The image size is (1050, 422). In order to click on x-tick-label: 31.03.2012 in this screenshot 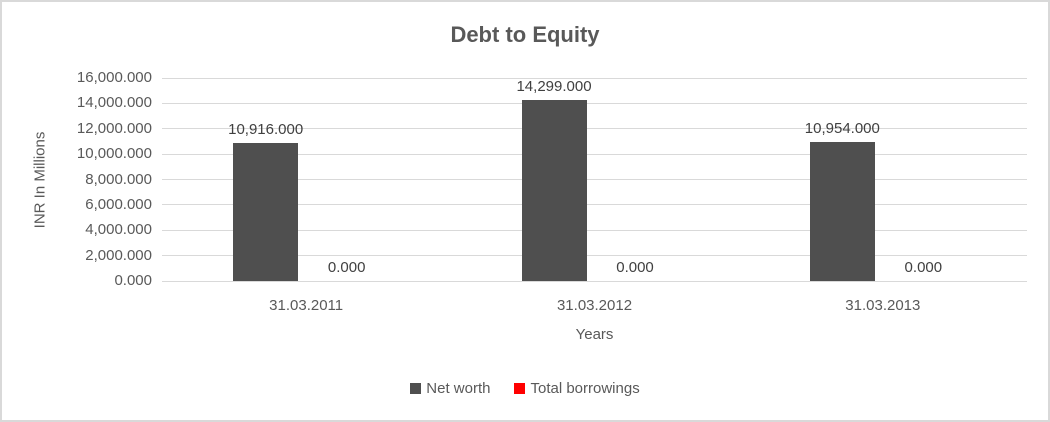, I will do `click(594, 305)`.